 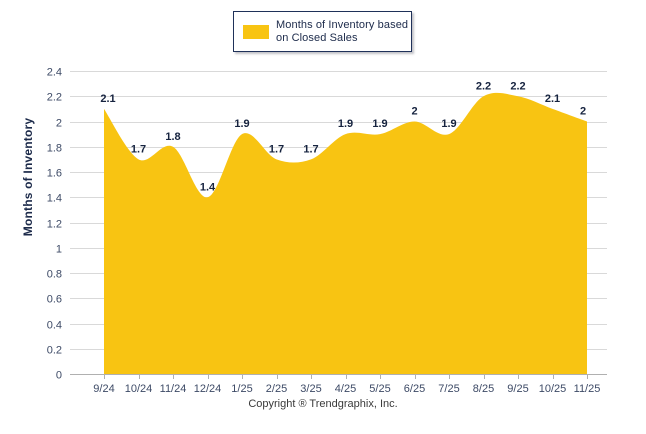 I want to click on y-axis-tick-labels: 0 0.2 0.4 0.6 0.8 1 1.2 1.4 1.6 1.8 2 2.2 2.4, so click(x=54, y=224).